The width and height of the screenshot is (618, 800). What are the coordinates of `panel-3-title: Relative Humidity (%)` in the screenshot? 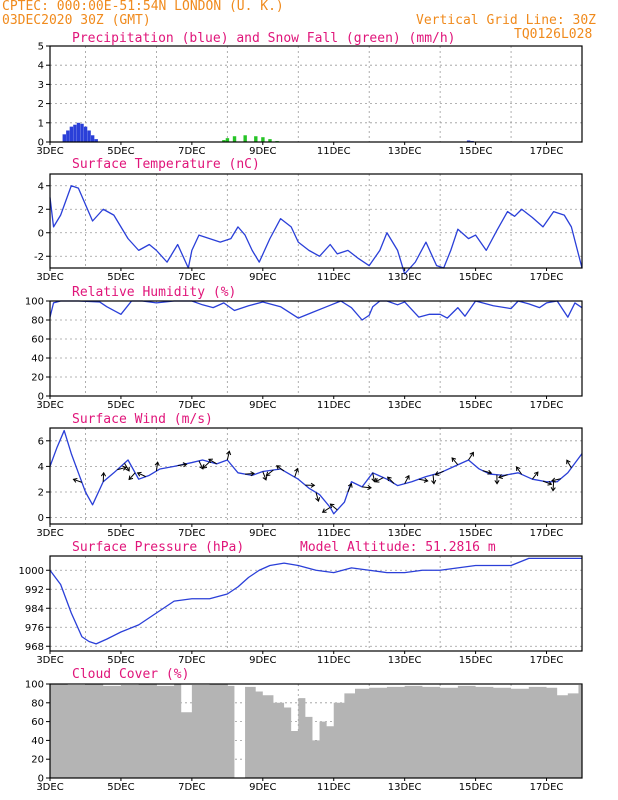 It's located at (154, 292).